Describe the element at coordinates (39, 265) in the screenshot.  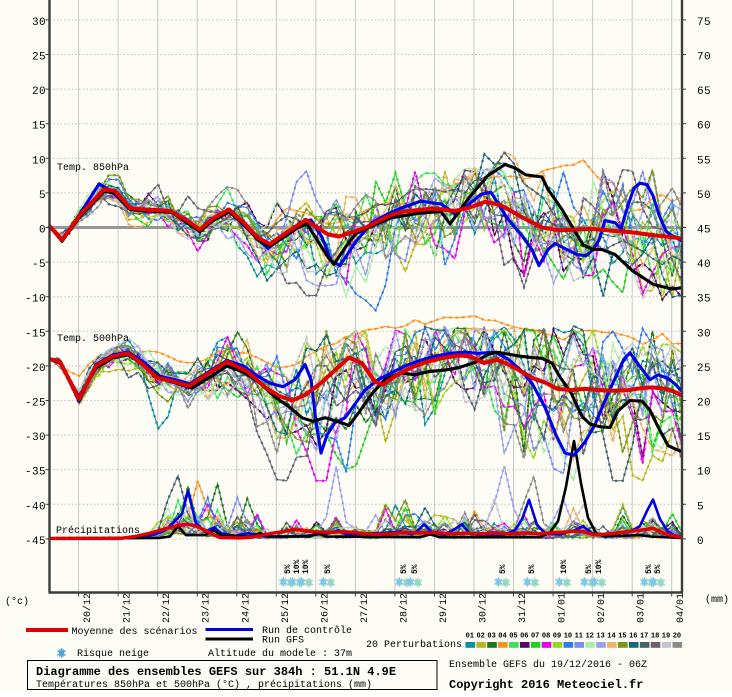
I see `svg-text: -5` at that location.